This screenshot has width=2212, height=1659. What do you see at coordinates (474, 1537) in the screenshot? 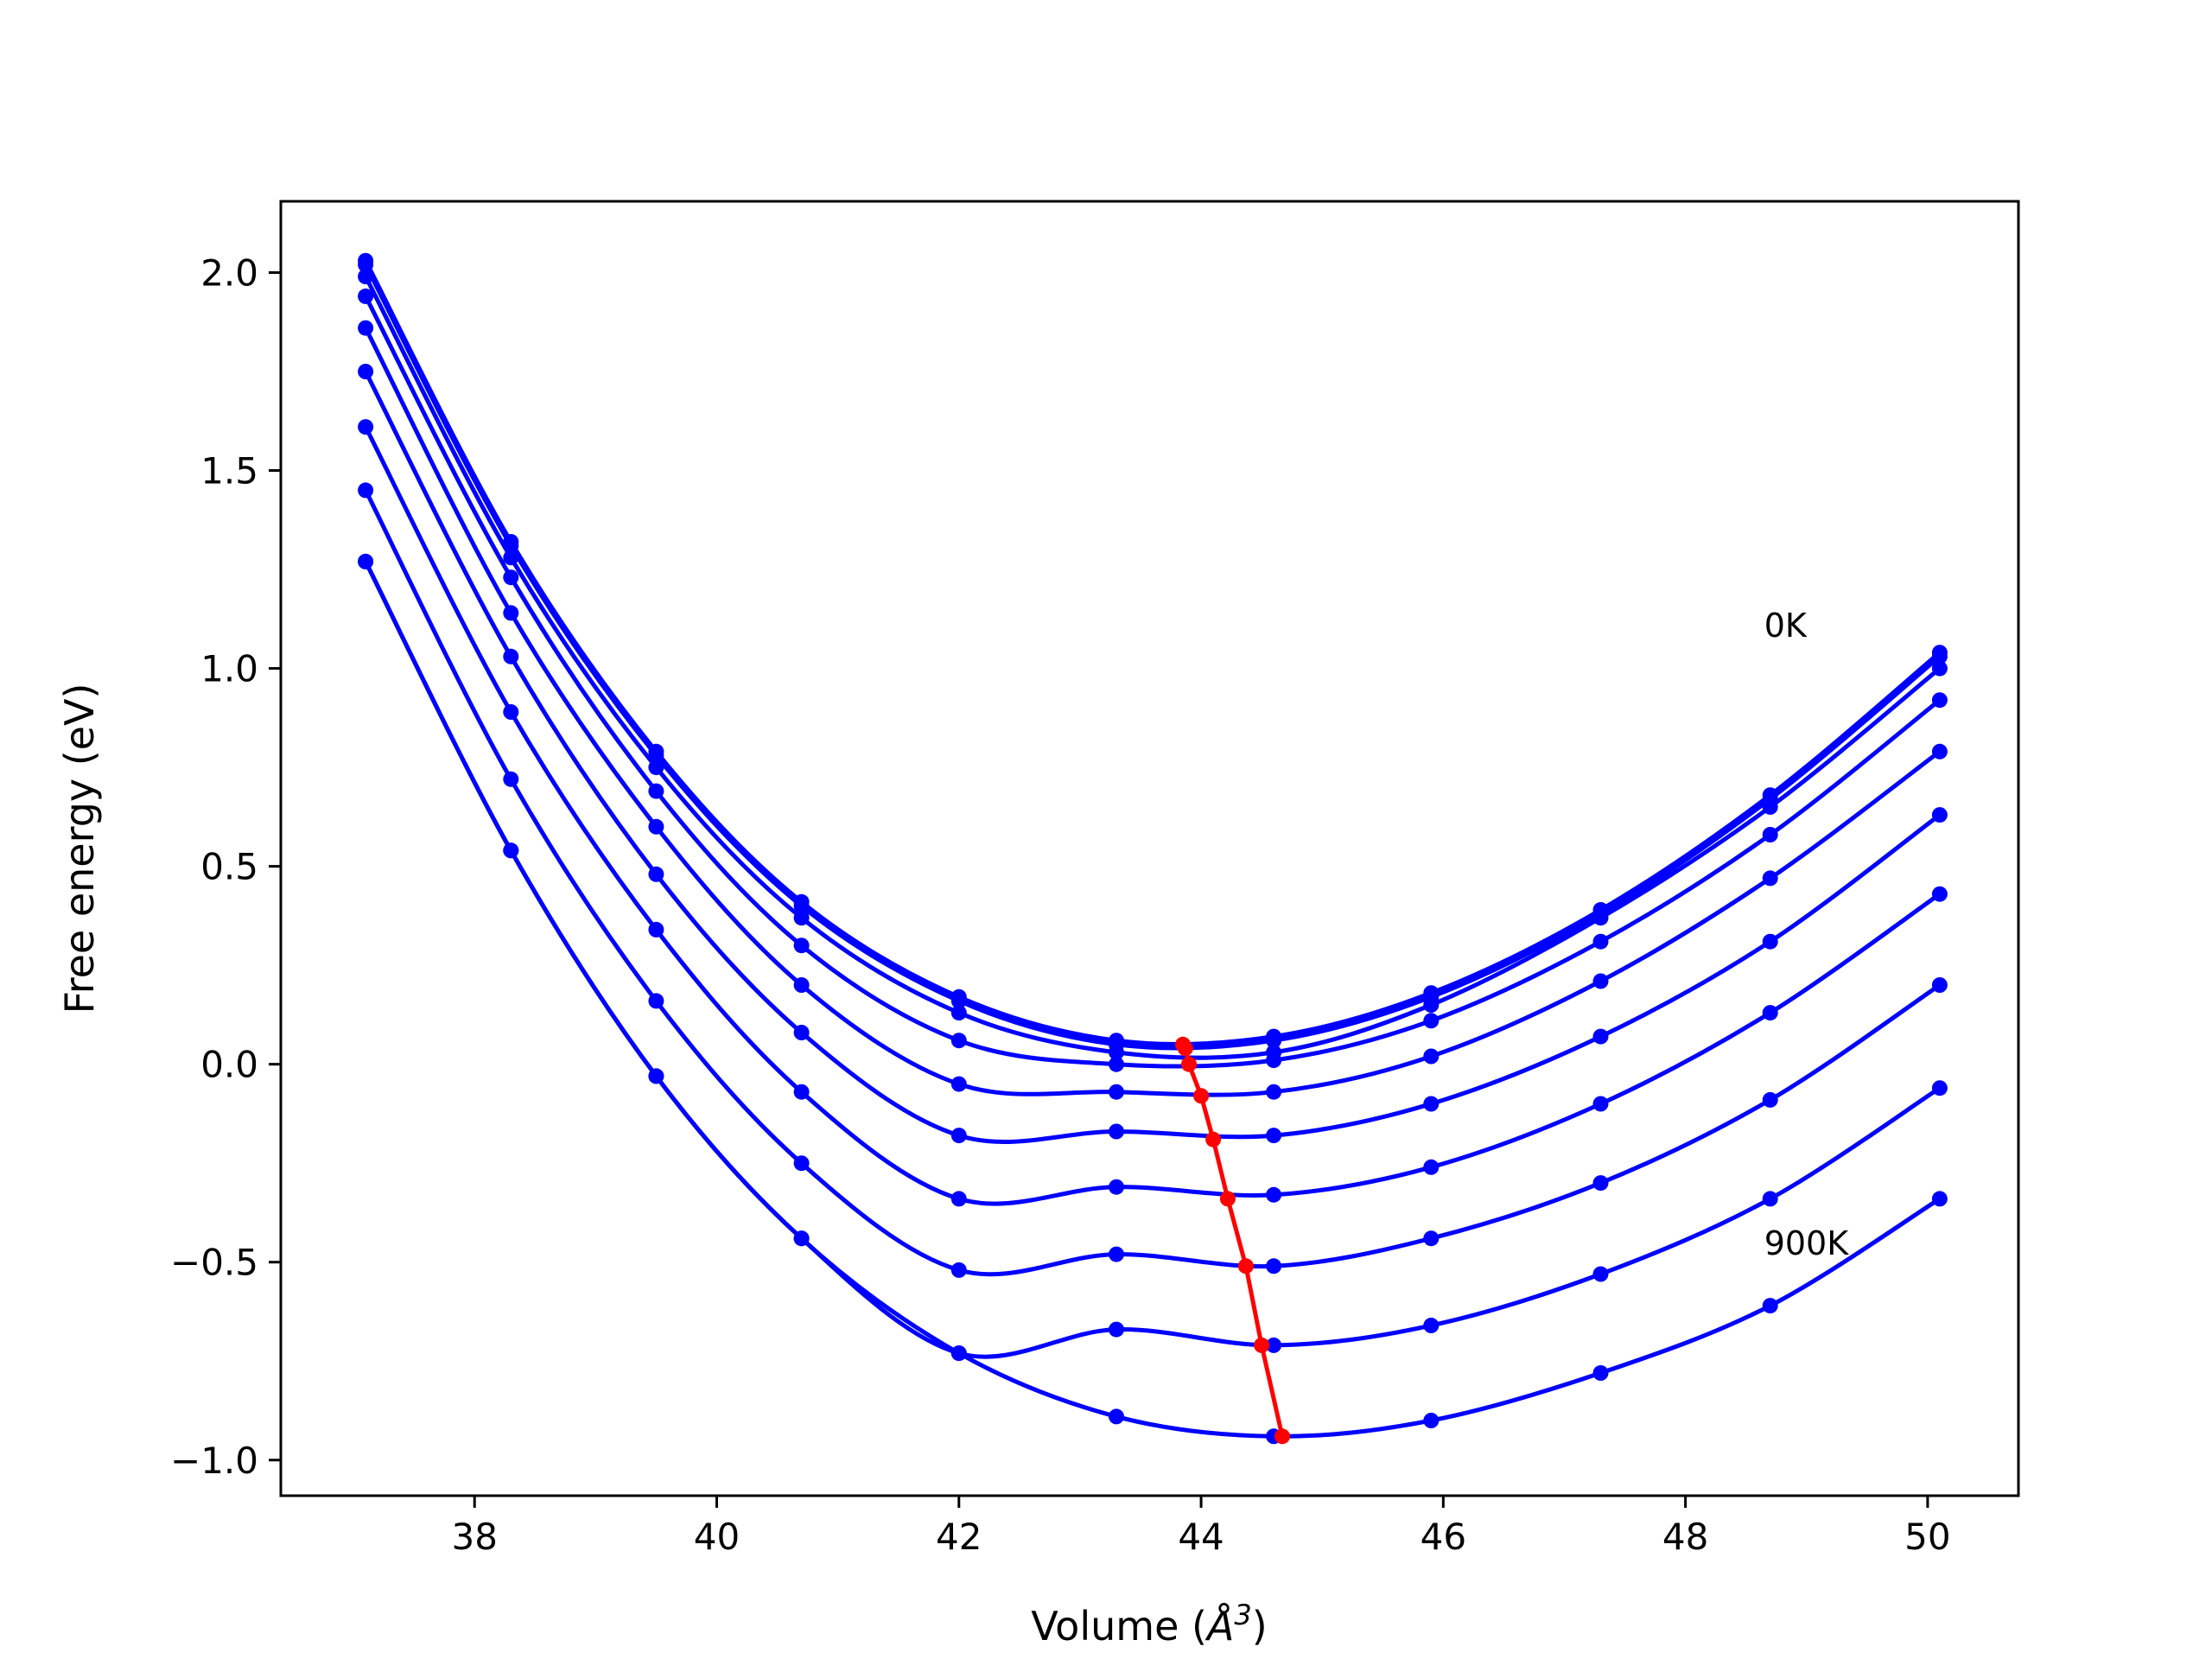
I see `x-tick-label: 38` at bounding box center [474, 1537].